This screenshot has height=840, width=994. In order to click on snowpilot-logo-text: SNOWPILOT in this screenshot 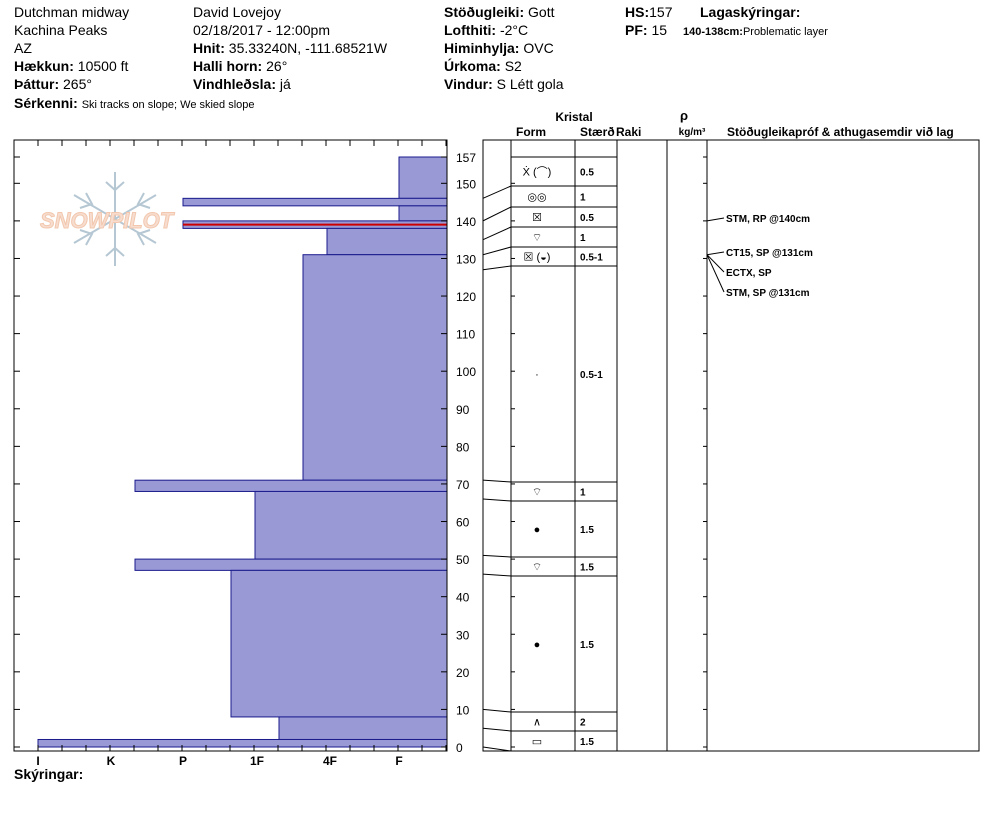, I will do `click(107, 220)`.